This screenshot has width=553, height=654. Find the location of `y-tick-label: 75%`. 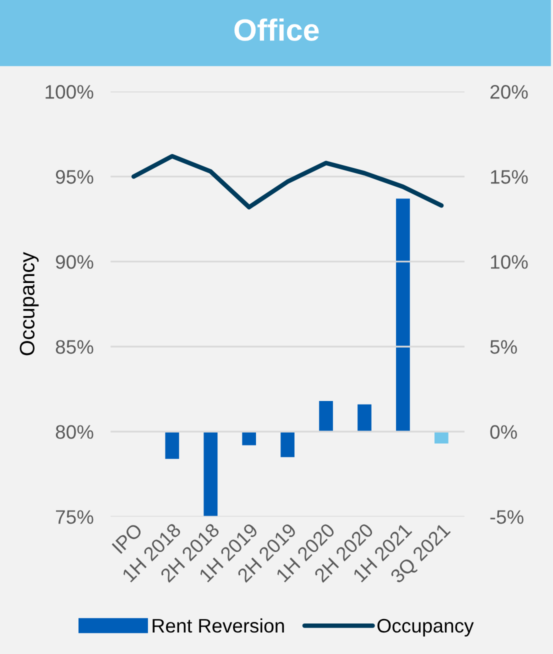

y-tick-label: 75% is located at coordinates (75, 517).